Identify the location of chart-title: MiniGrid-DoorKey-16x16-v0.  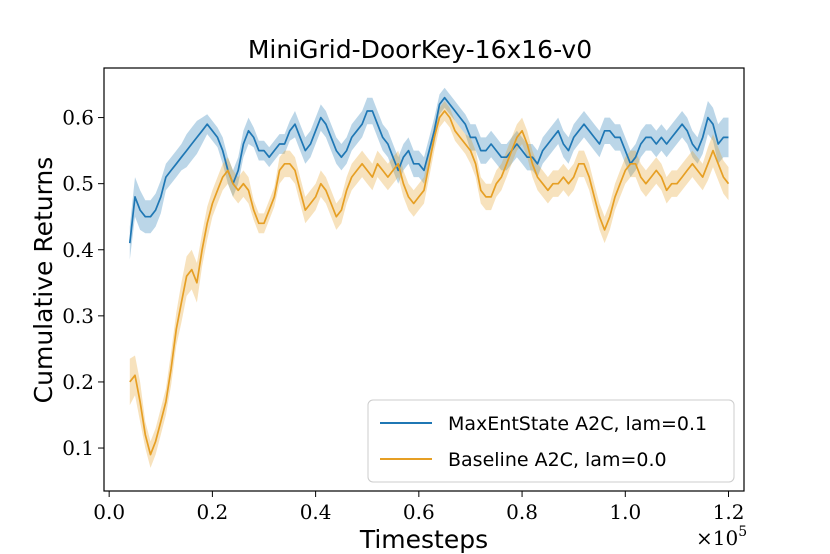
(420, 49).